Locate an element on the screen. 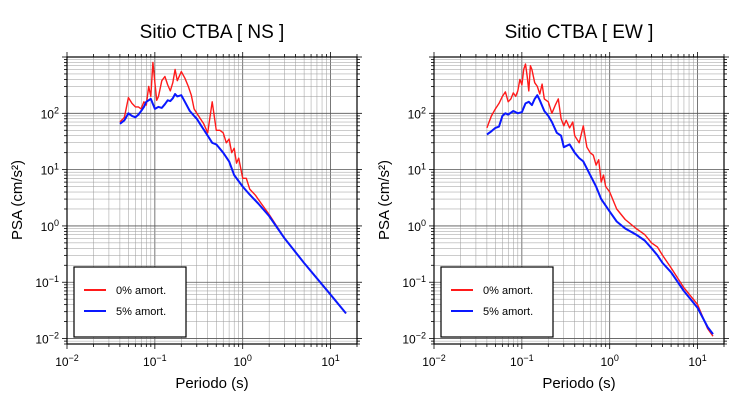 This screenshot has width=730, height=400. chart-title: Sitio CTBA [ EW ] is located at coordinates (579, 32).